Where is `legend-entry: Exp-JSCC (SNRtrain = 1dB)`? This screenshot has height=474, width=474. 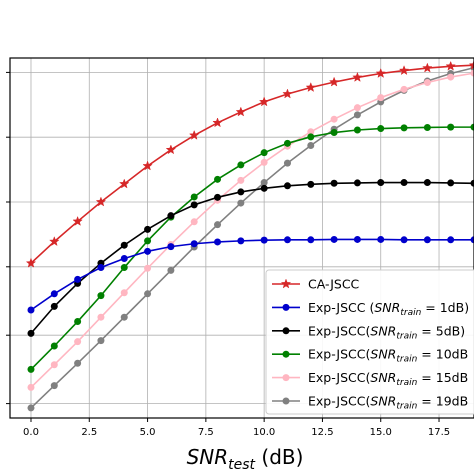 legend-entry: Exp-JSCC (SNRtrain = 1dB) is located at coordinates (370, 309).